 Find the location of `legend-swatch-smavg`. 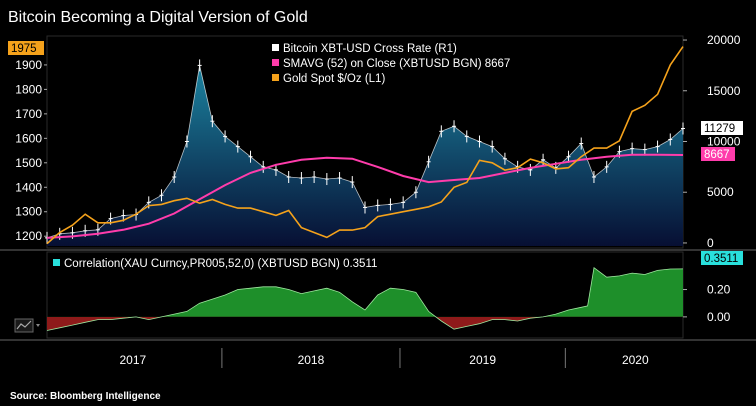

legend-swatch-smavg is located at coordinates (275, 62).